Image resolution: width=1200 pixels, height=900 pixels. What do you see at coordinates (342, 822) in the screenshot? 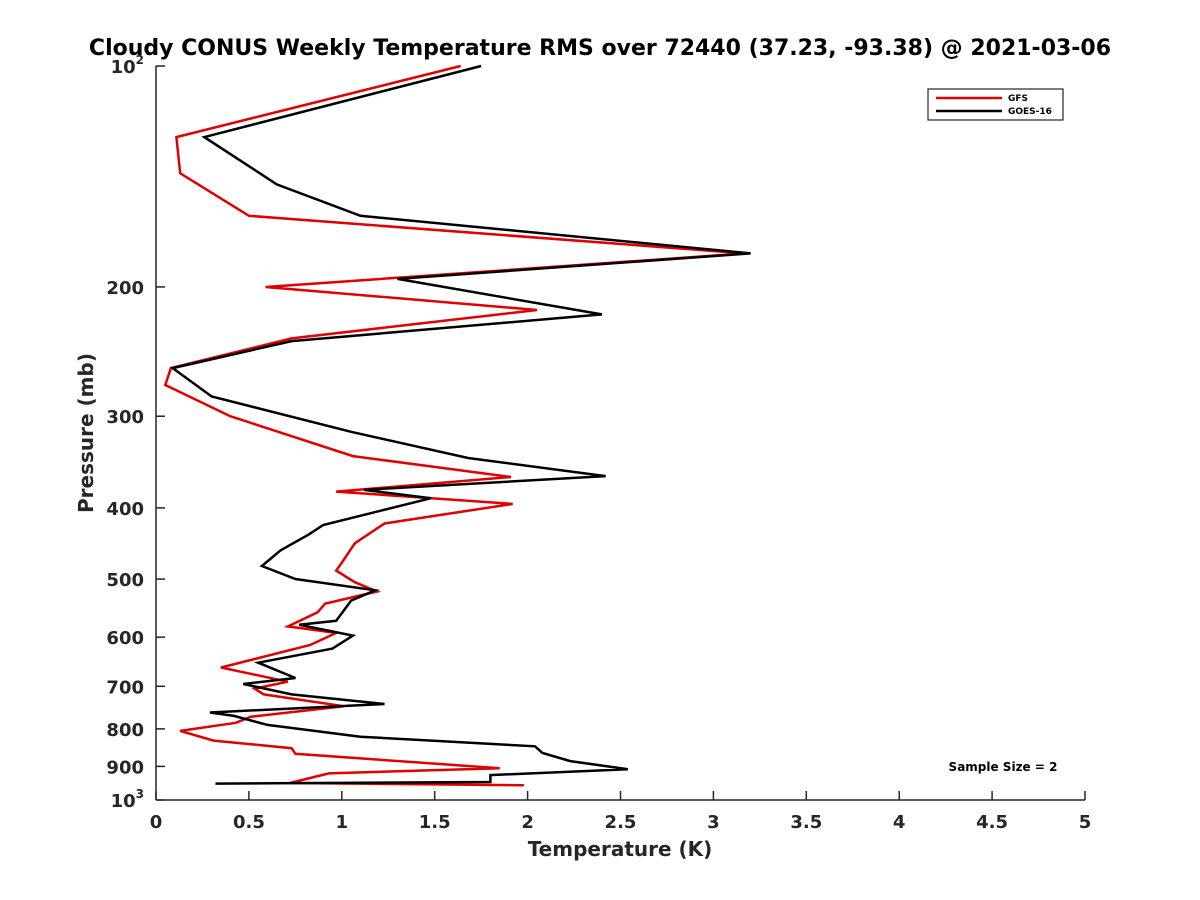
I see `x-tick-label: 1` at bounding box center [342, 822].